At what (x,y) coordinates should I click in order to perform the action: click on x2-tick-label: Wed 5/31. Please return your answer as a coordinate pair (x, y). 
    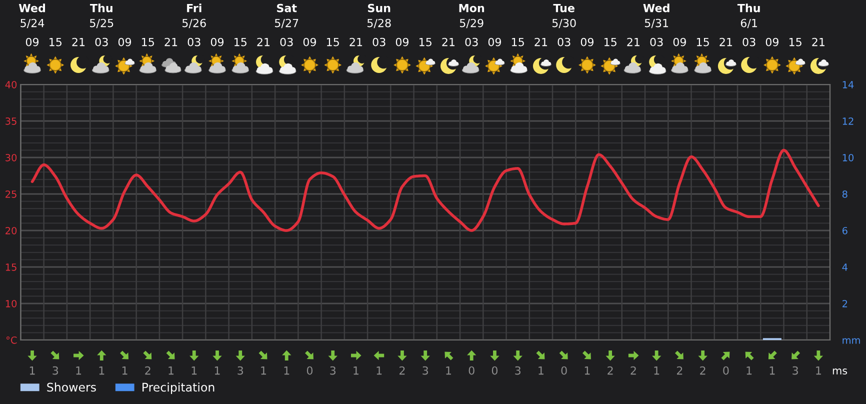
    Looking at the image, I should click on (656, 16).